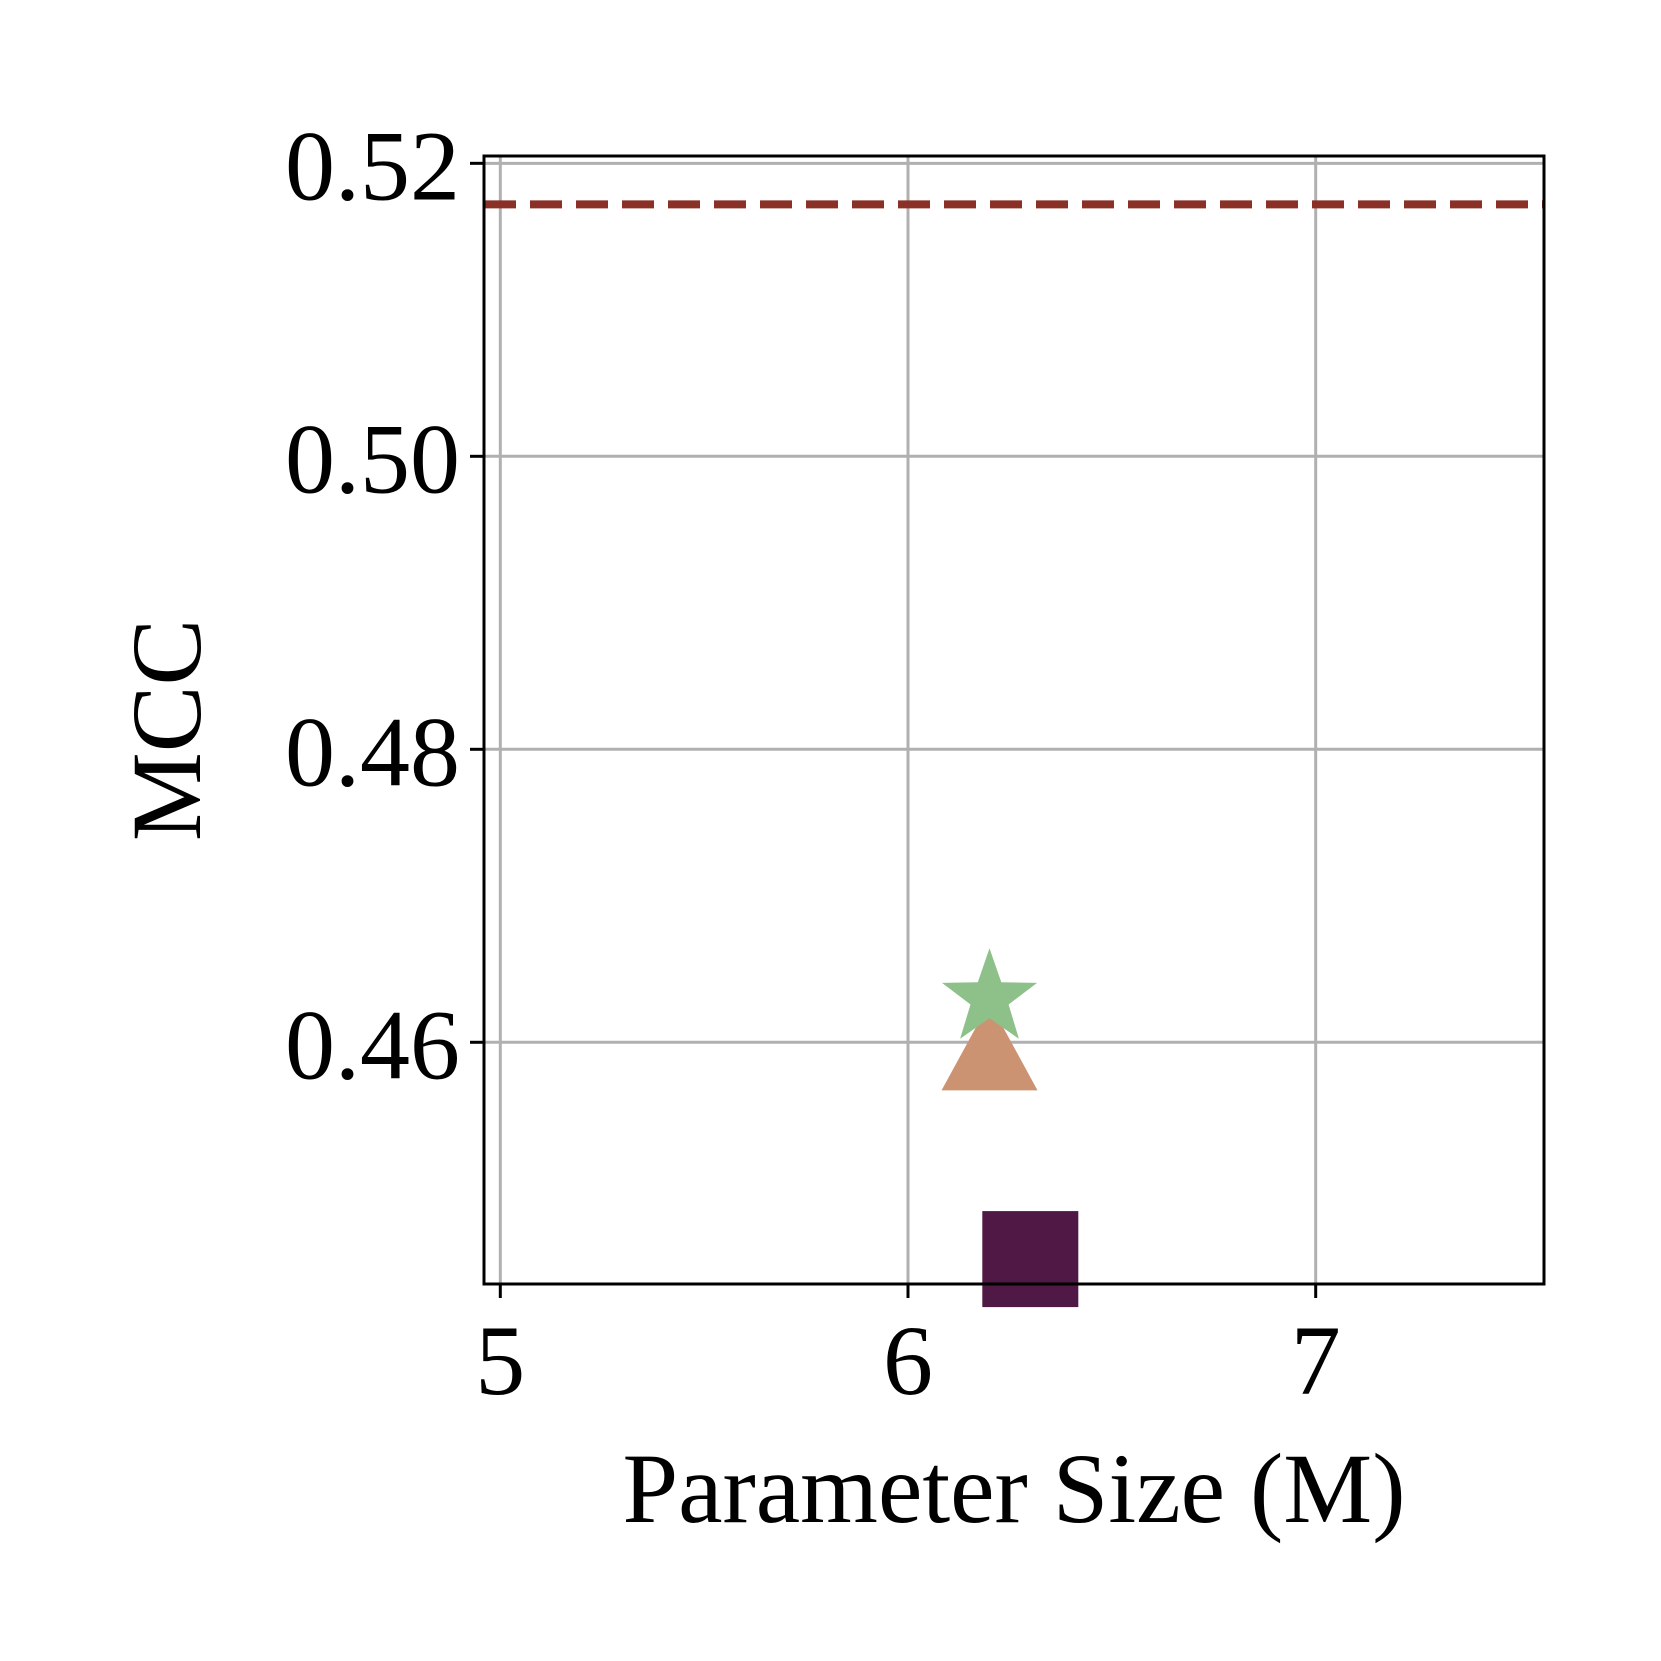 The width and height of the screenshot is (1661, 1661). I want to click on x-axis-label: Parameter Size (M), so click(1013, 1488).